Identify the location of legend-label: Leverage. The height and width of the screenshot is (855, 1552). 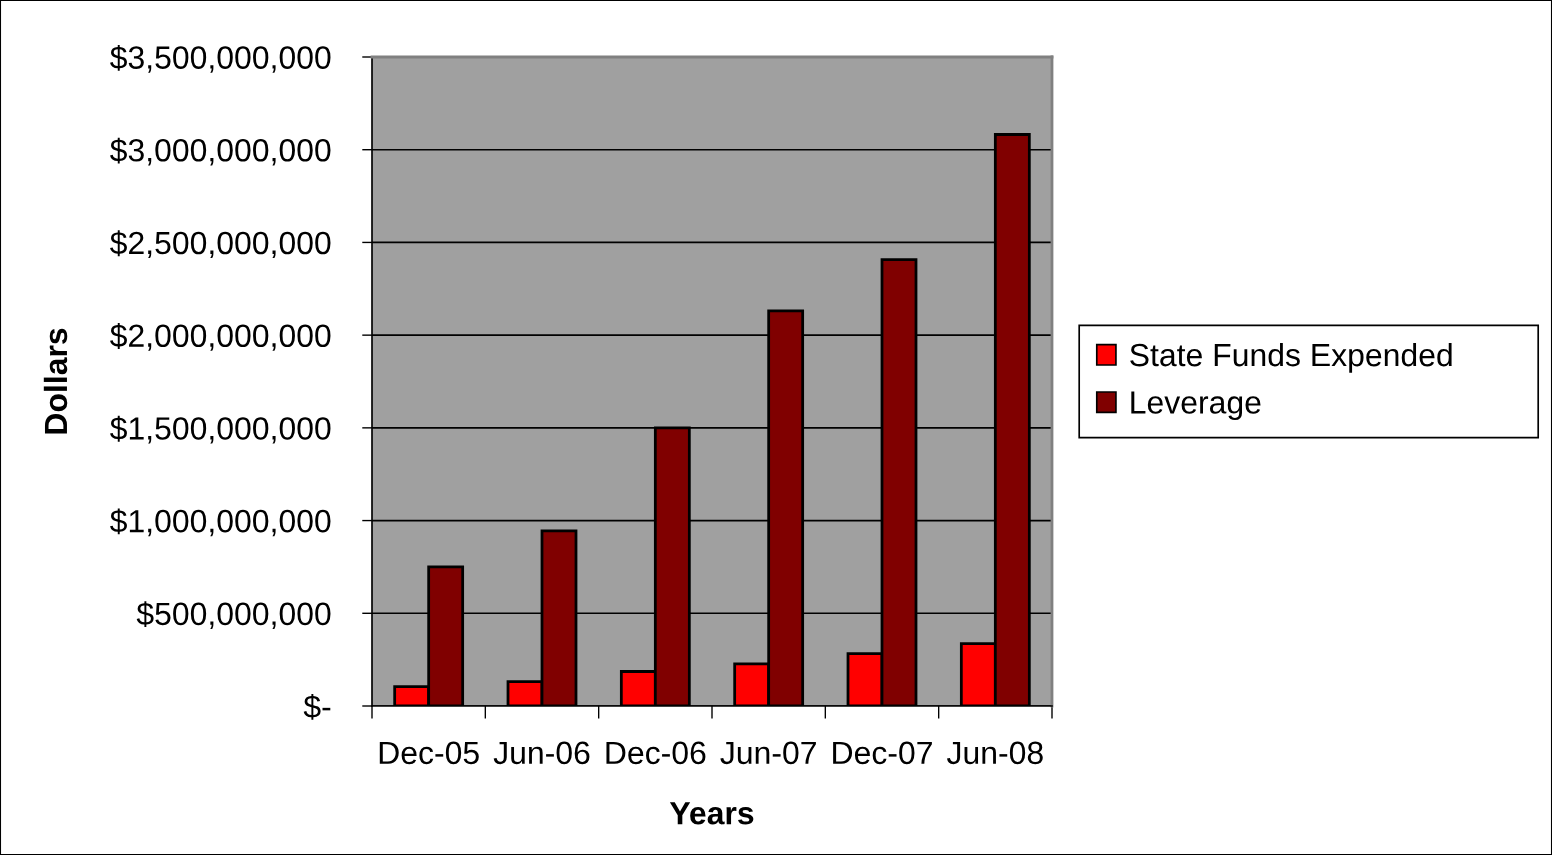
(1196, 406).